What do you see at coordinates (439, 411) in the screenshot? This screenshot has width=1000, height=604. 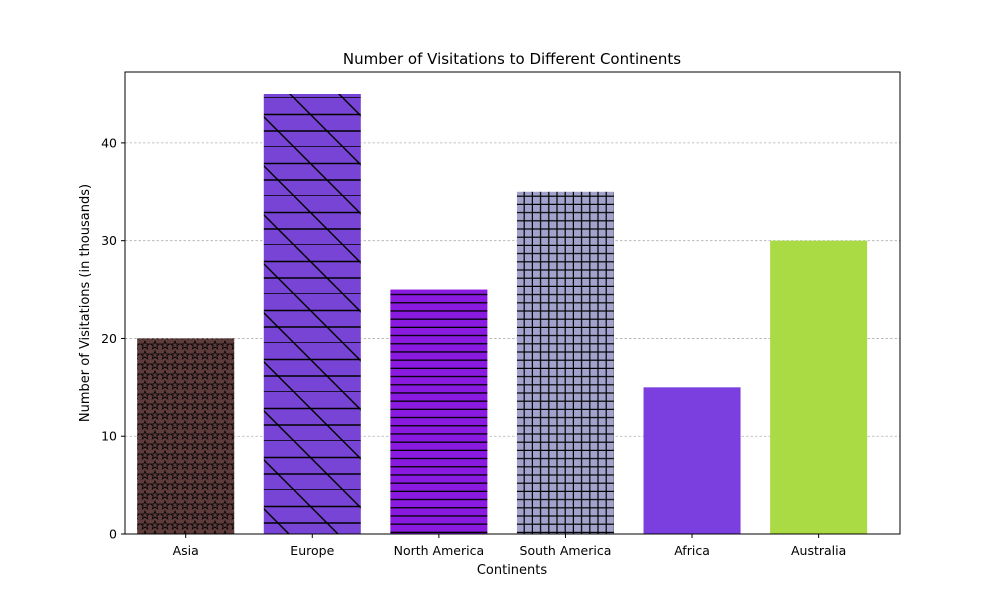 I see `bar-north-america` at bounding box center [439, 411].